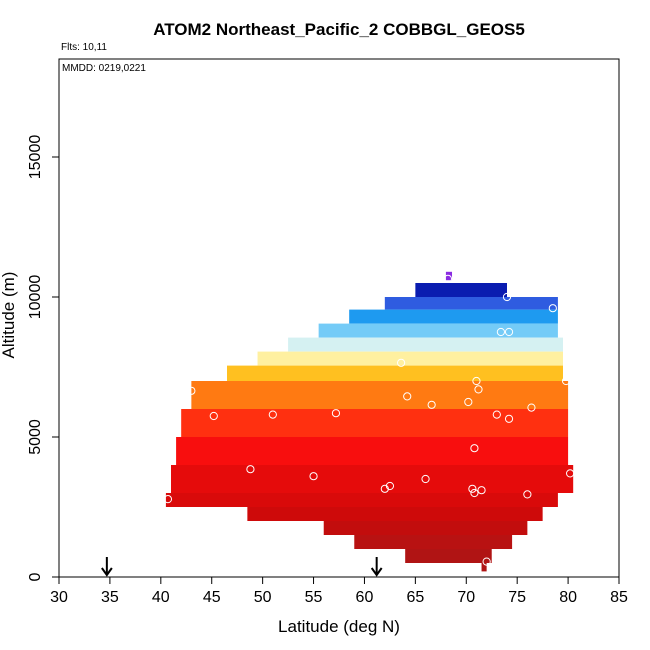 The height and width of the screenshot is (650, 650). Describe the element at coordinates (84, 47) in the screenshot. I see `flights-note: Flts: 10,11` at that location.